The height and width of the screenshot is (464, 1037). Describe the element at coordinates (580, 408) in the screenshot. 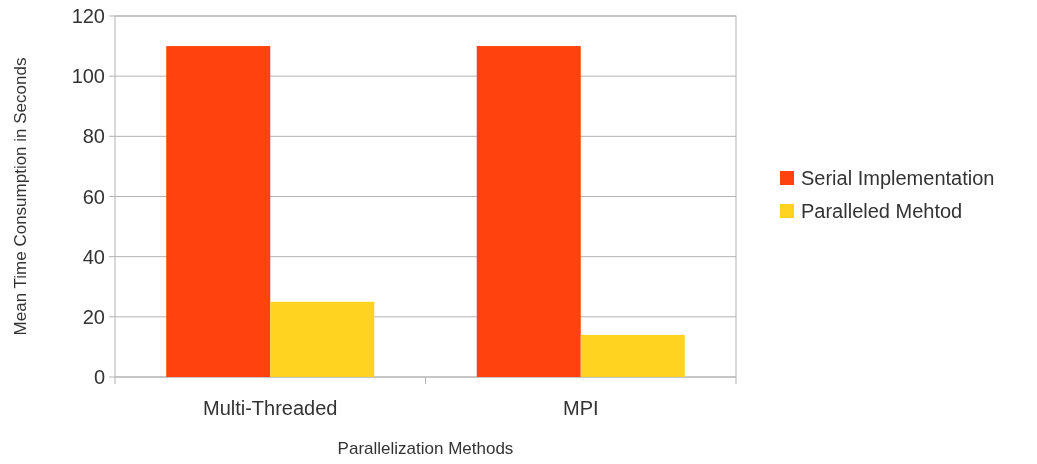

I see `x-tick-label: MPI` at that location.